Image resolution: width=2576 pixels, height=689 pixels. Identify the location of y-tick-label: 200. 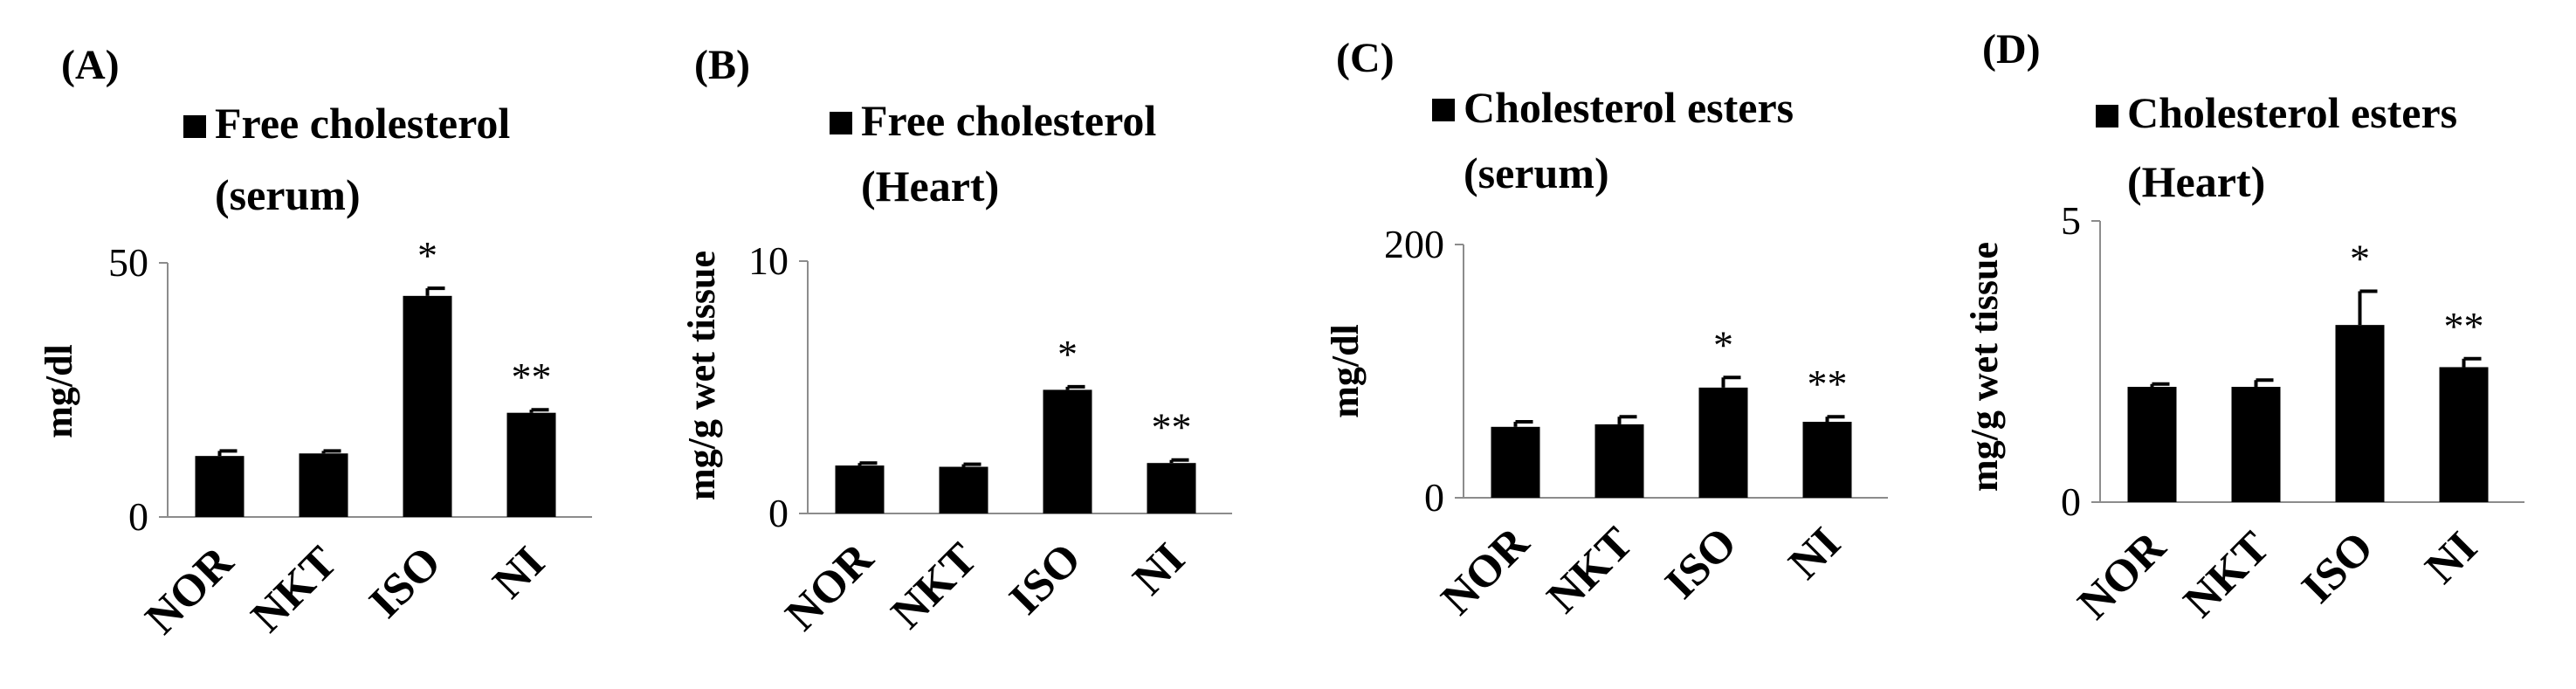
(1414, 244).